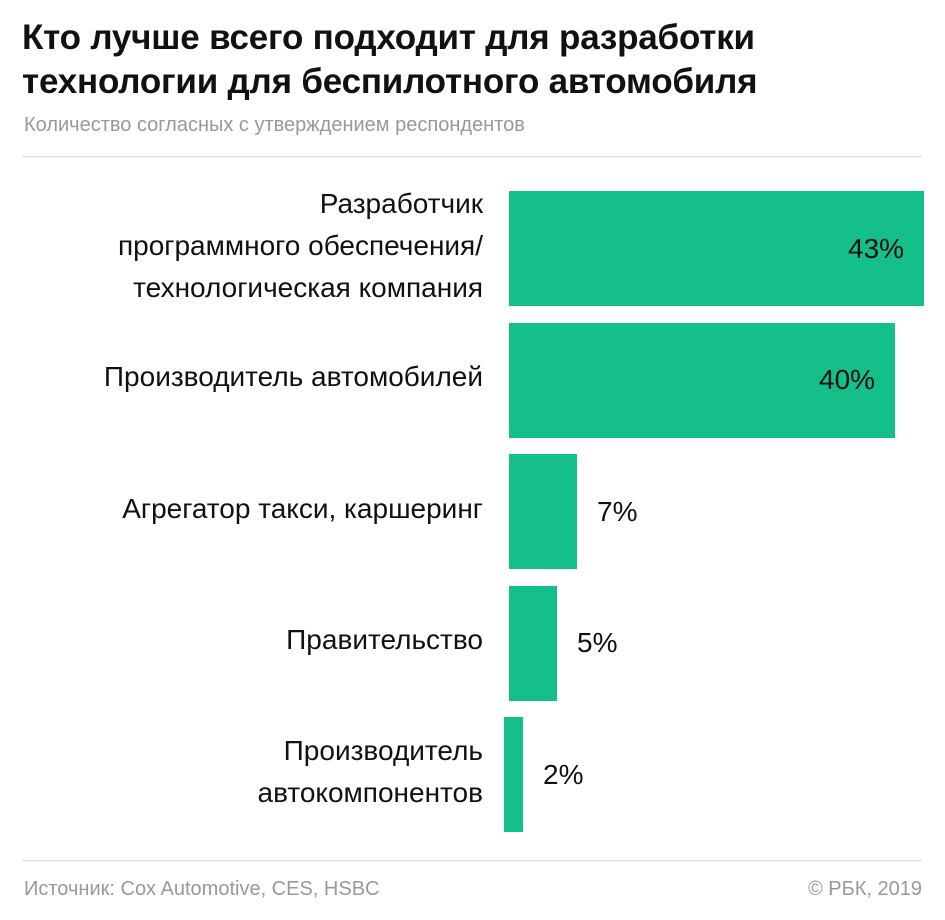 Image resolution: width=945 pixels, height=920 pixels. I want to click on category-label: Производитель автомобилей, so click(293, 376).